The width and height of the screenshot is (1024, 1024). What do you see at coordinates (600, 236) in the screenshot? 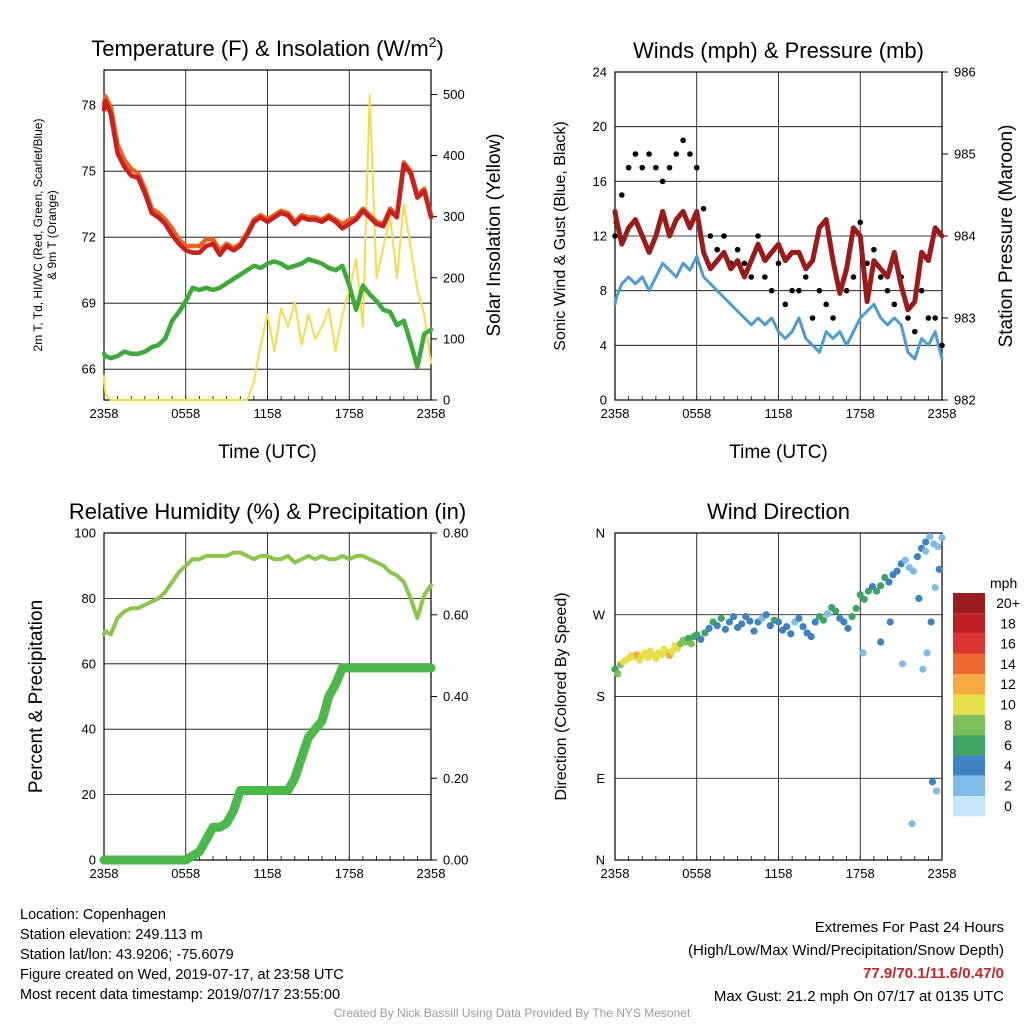
I see `y-tick-label: 12` at bounding box center [600, 236].